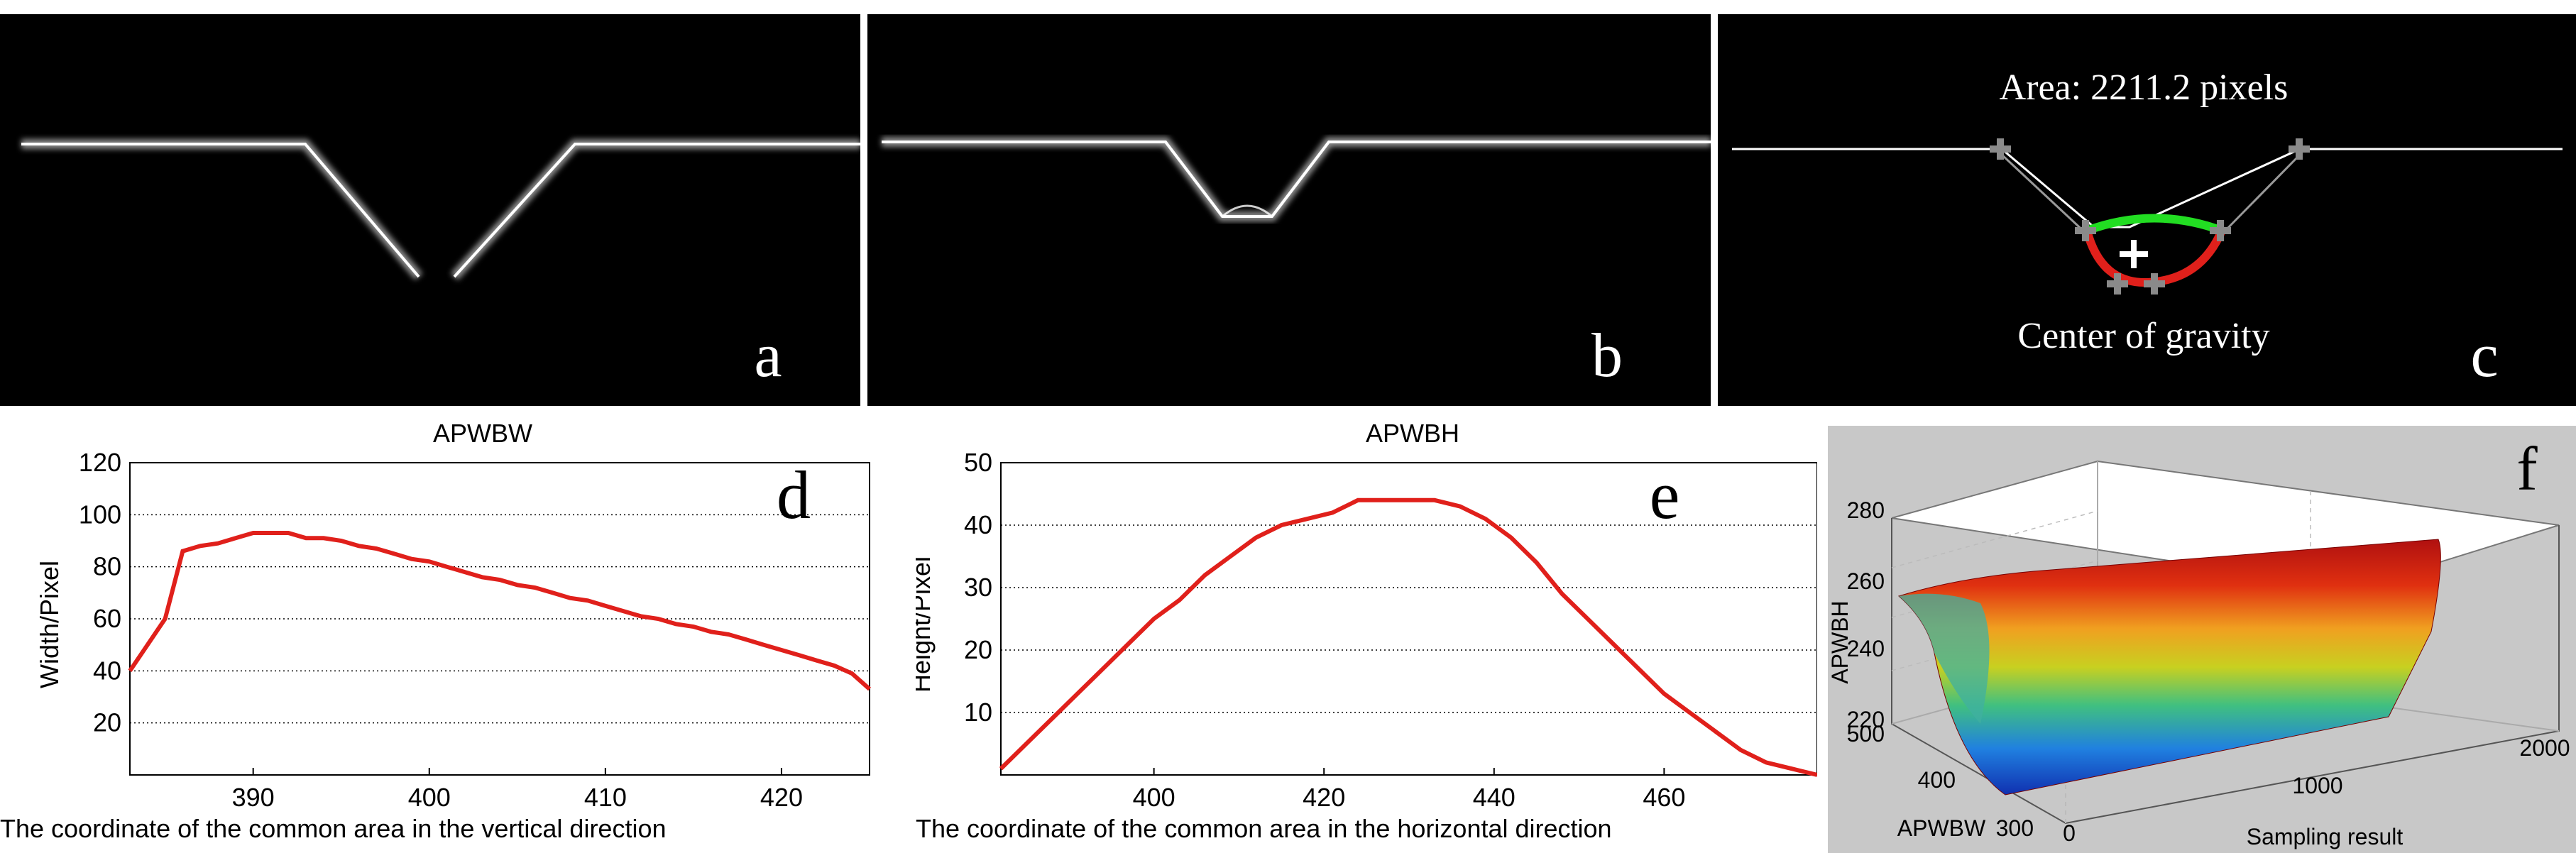 The image size is (2576, 853). What do you see at coordinates (978, 587) in the screenshot?
I see `chart-e-ytick-label: 30` at bounding box center [978, 587].